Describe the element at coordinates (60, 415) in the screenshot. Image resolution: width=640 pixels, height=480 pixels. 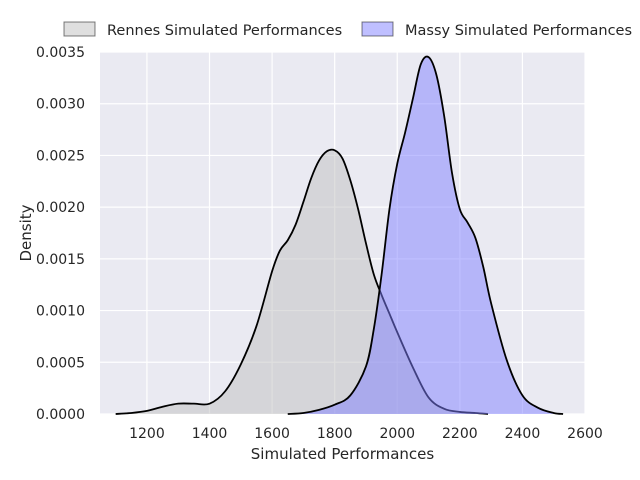
I see `y-tick-label: 0.0000` at that location.